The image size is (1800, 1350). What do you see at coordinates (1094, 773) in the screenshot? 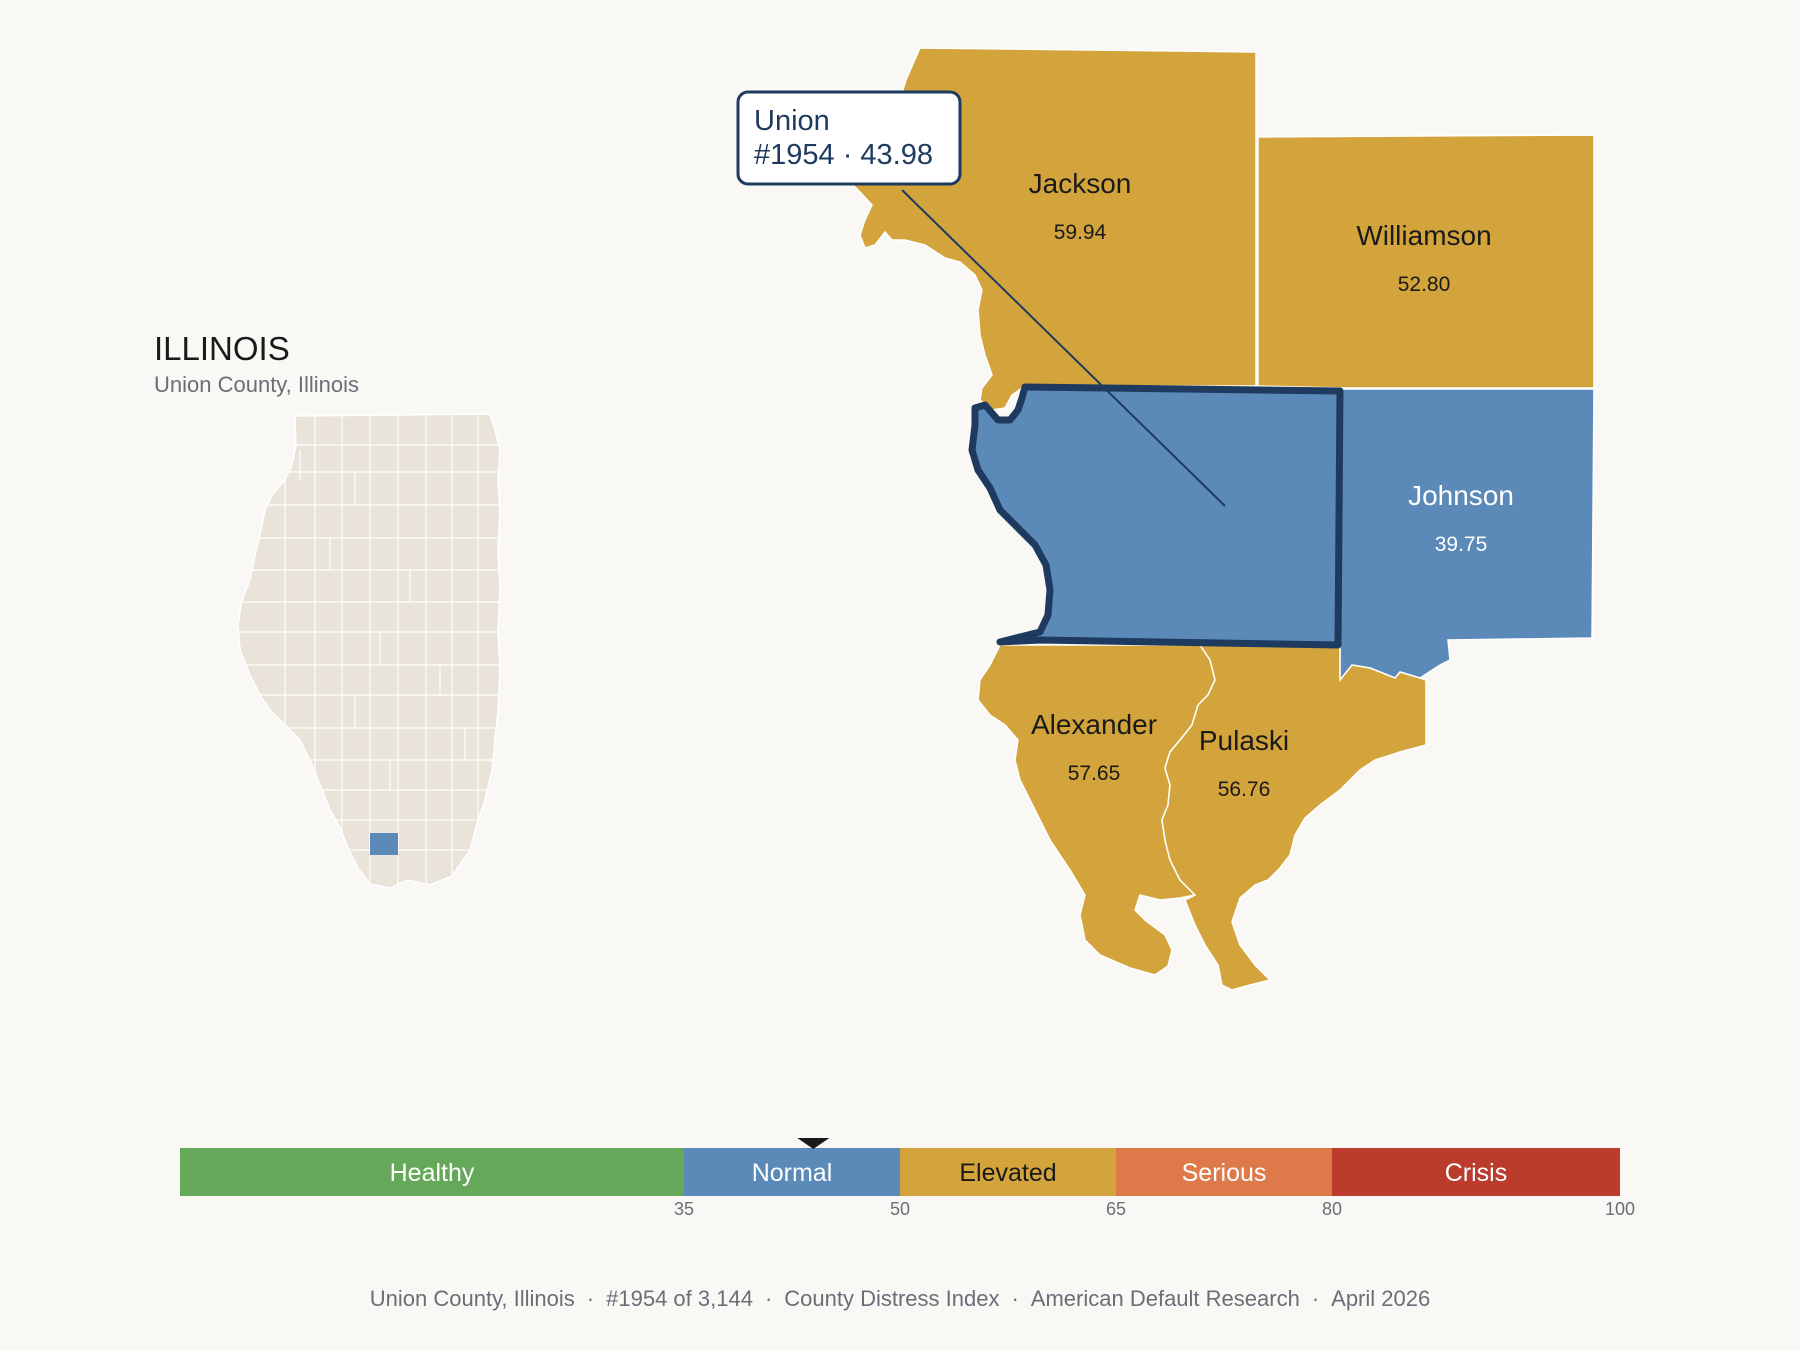
I see `county-value-alexander: 57.65` at bounding box center [1094, 773].